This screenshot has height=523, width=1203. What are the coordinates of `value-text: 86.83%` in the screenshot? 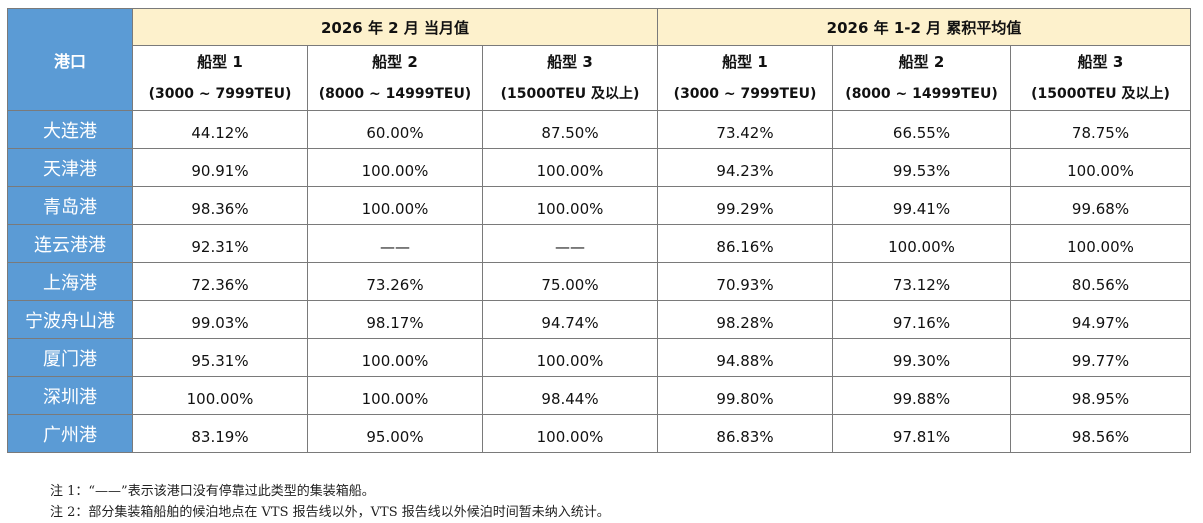 It's located at (745, 436).